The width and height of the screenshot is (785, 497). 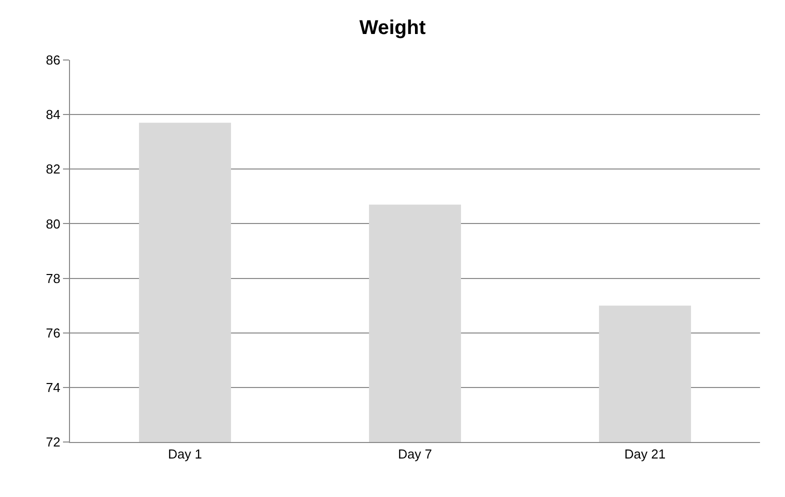 I want to click on y-tick-label: 82, so click(x=53, y=169).